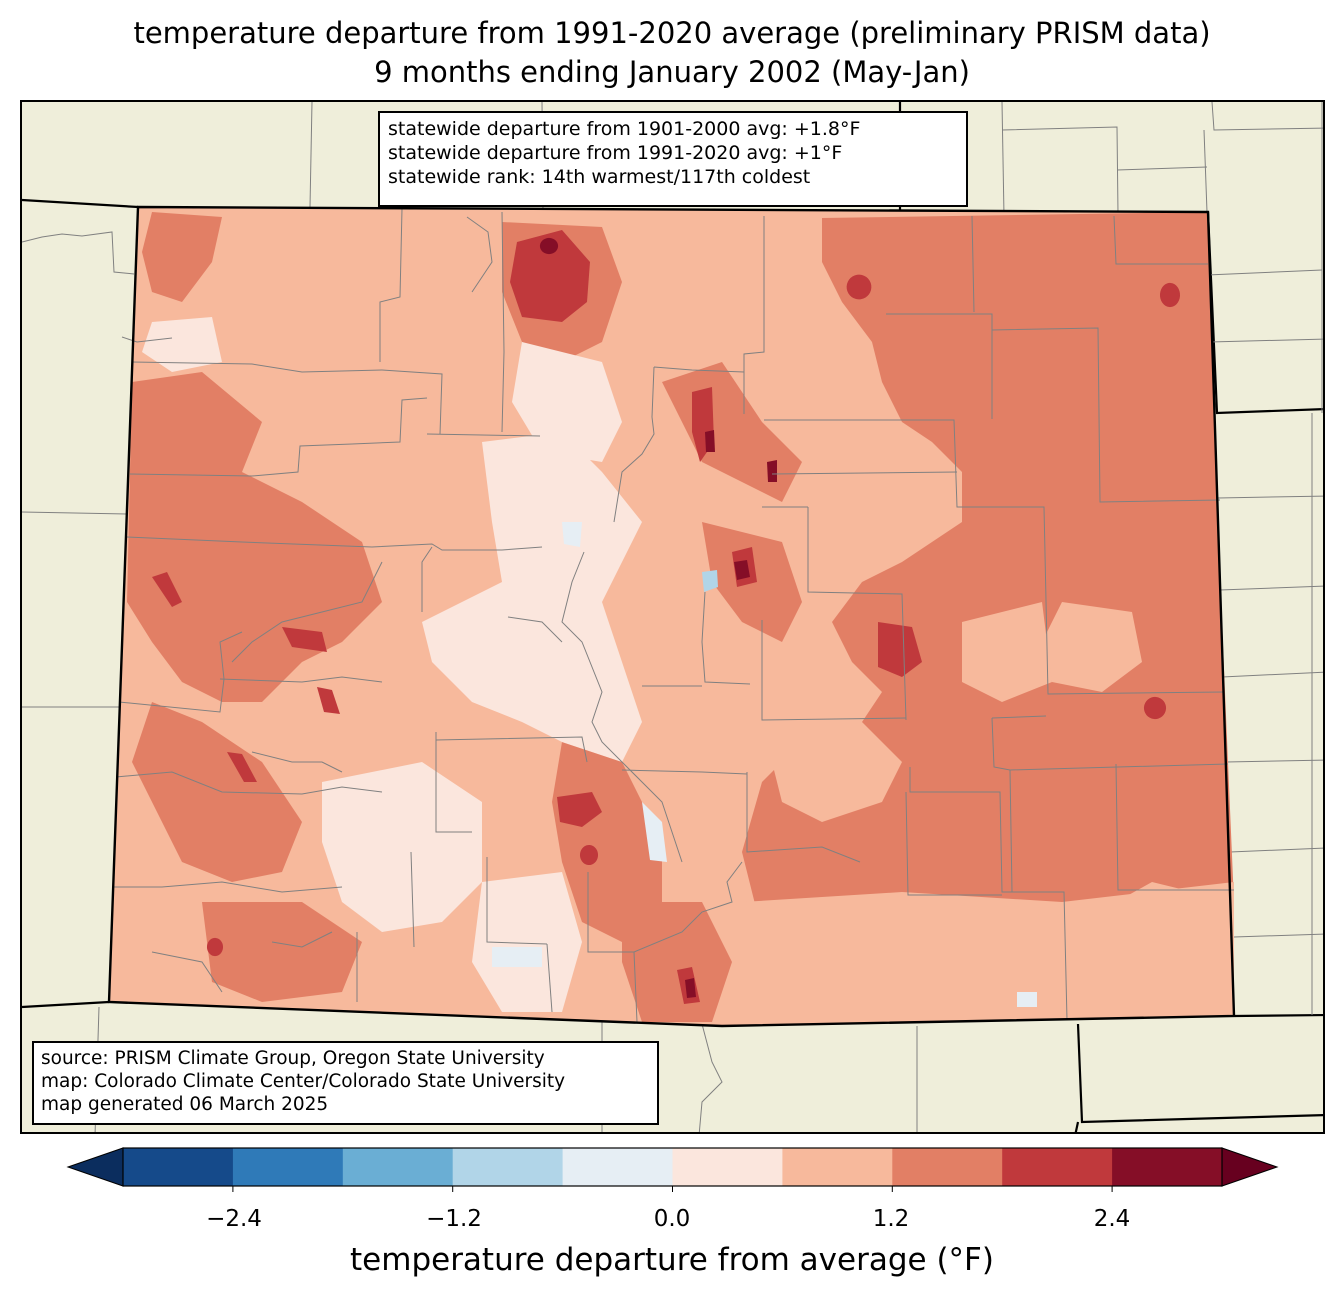  I want to click on colorbar-tick-label: −1.2, so click(454, 1219).